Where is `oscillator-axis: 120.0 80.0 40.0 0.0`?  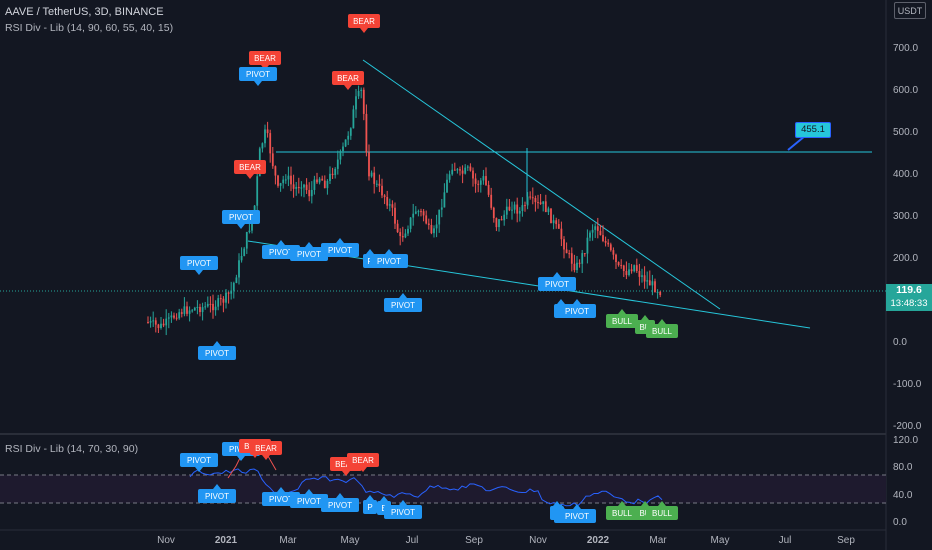 oscillator-axis: 120.0 80.0 40.0 0.0 is located at coordinates (905, 481).